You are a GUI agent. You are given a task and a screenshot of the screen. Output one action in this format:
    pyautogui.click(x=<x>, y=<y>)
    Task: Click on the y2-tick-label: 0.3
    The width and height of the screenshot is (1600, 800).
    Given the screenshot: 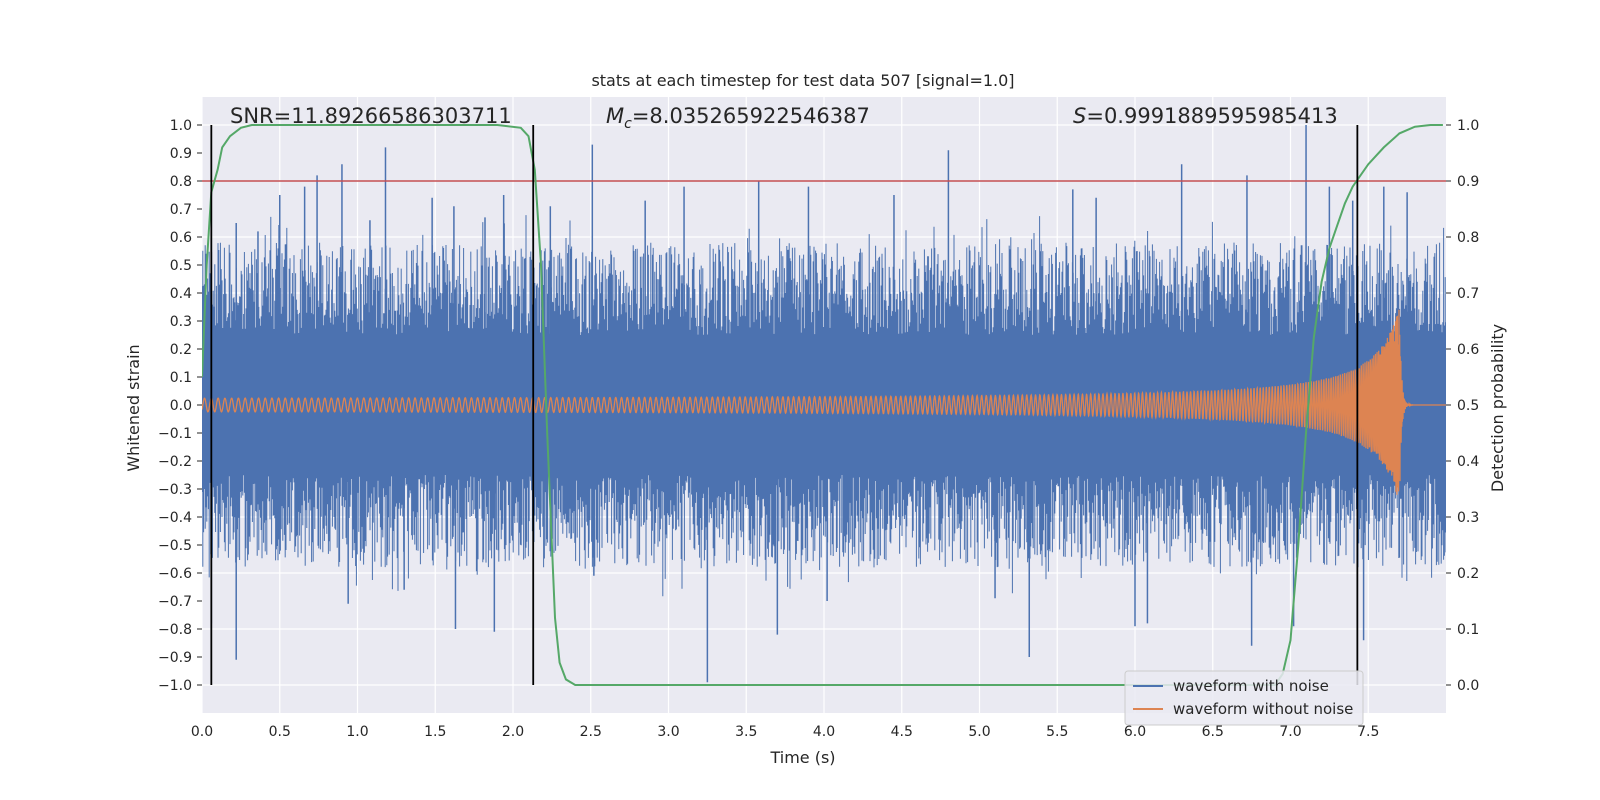 What is the action you would take?
    pyautogui.click(x=1468, y=518)
    